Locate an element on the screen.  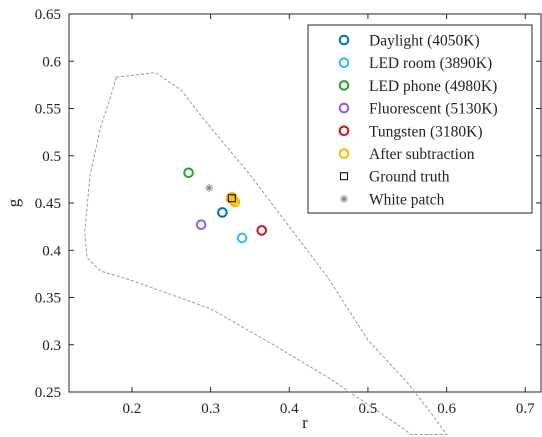
legend-marker-white-patch is located at coordinates (344, 198).